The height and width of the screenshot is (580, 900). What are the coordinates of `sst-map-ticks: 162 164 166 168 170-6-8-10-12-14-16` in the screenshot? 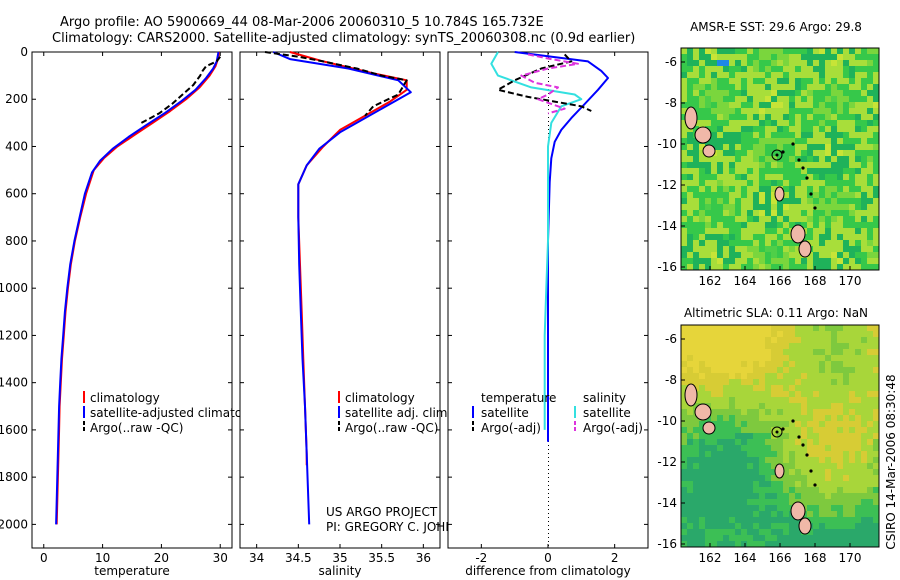 It's located at (759, 171).